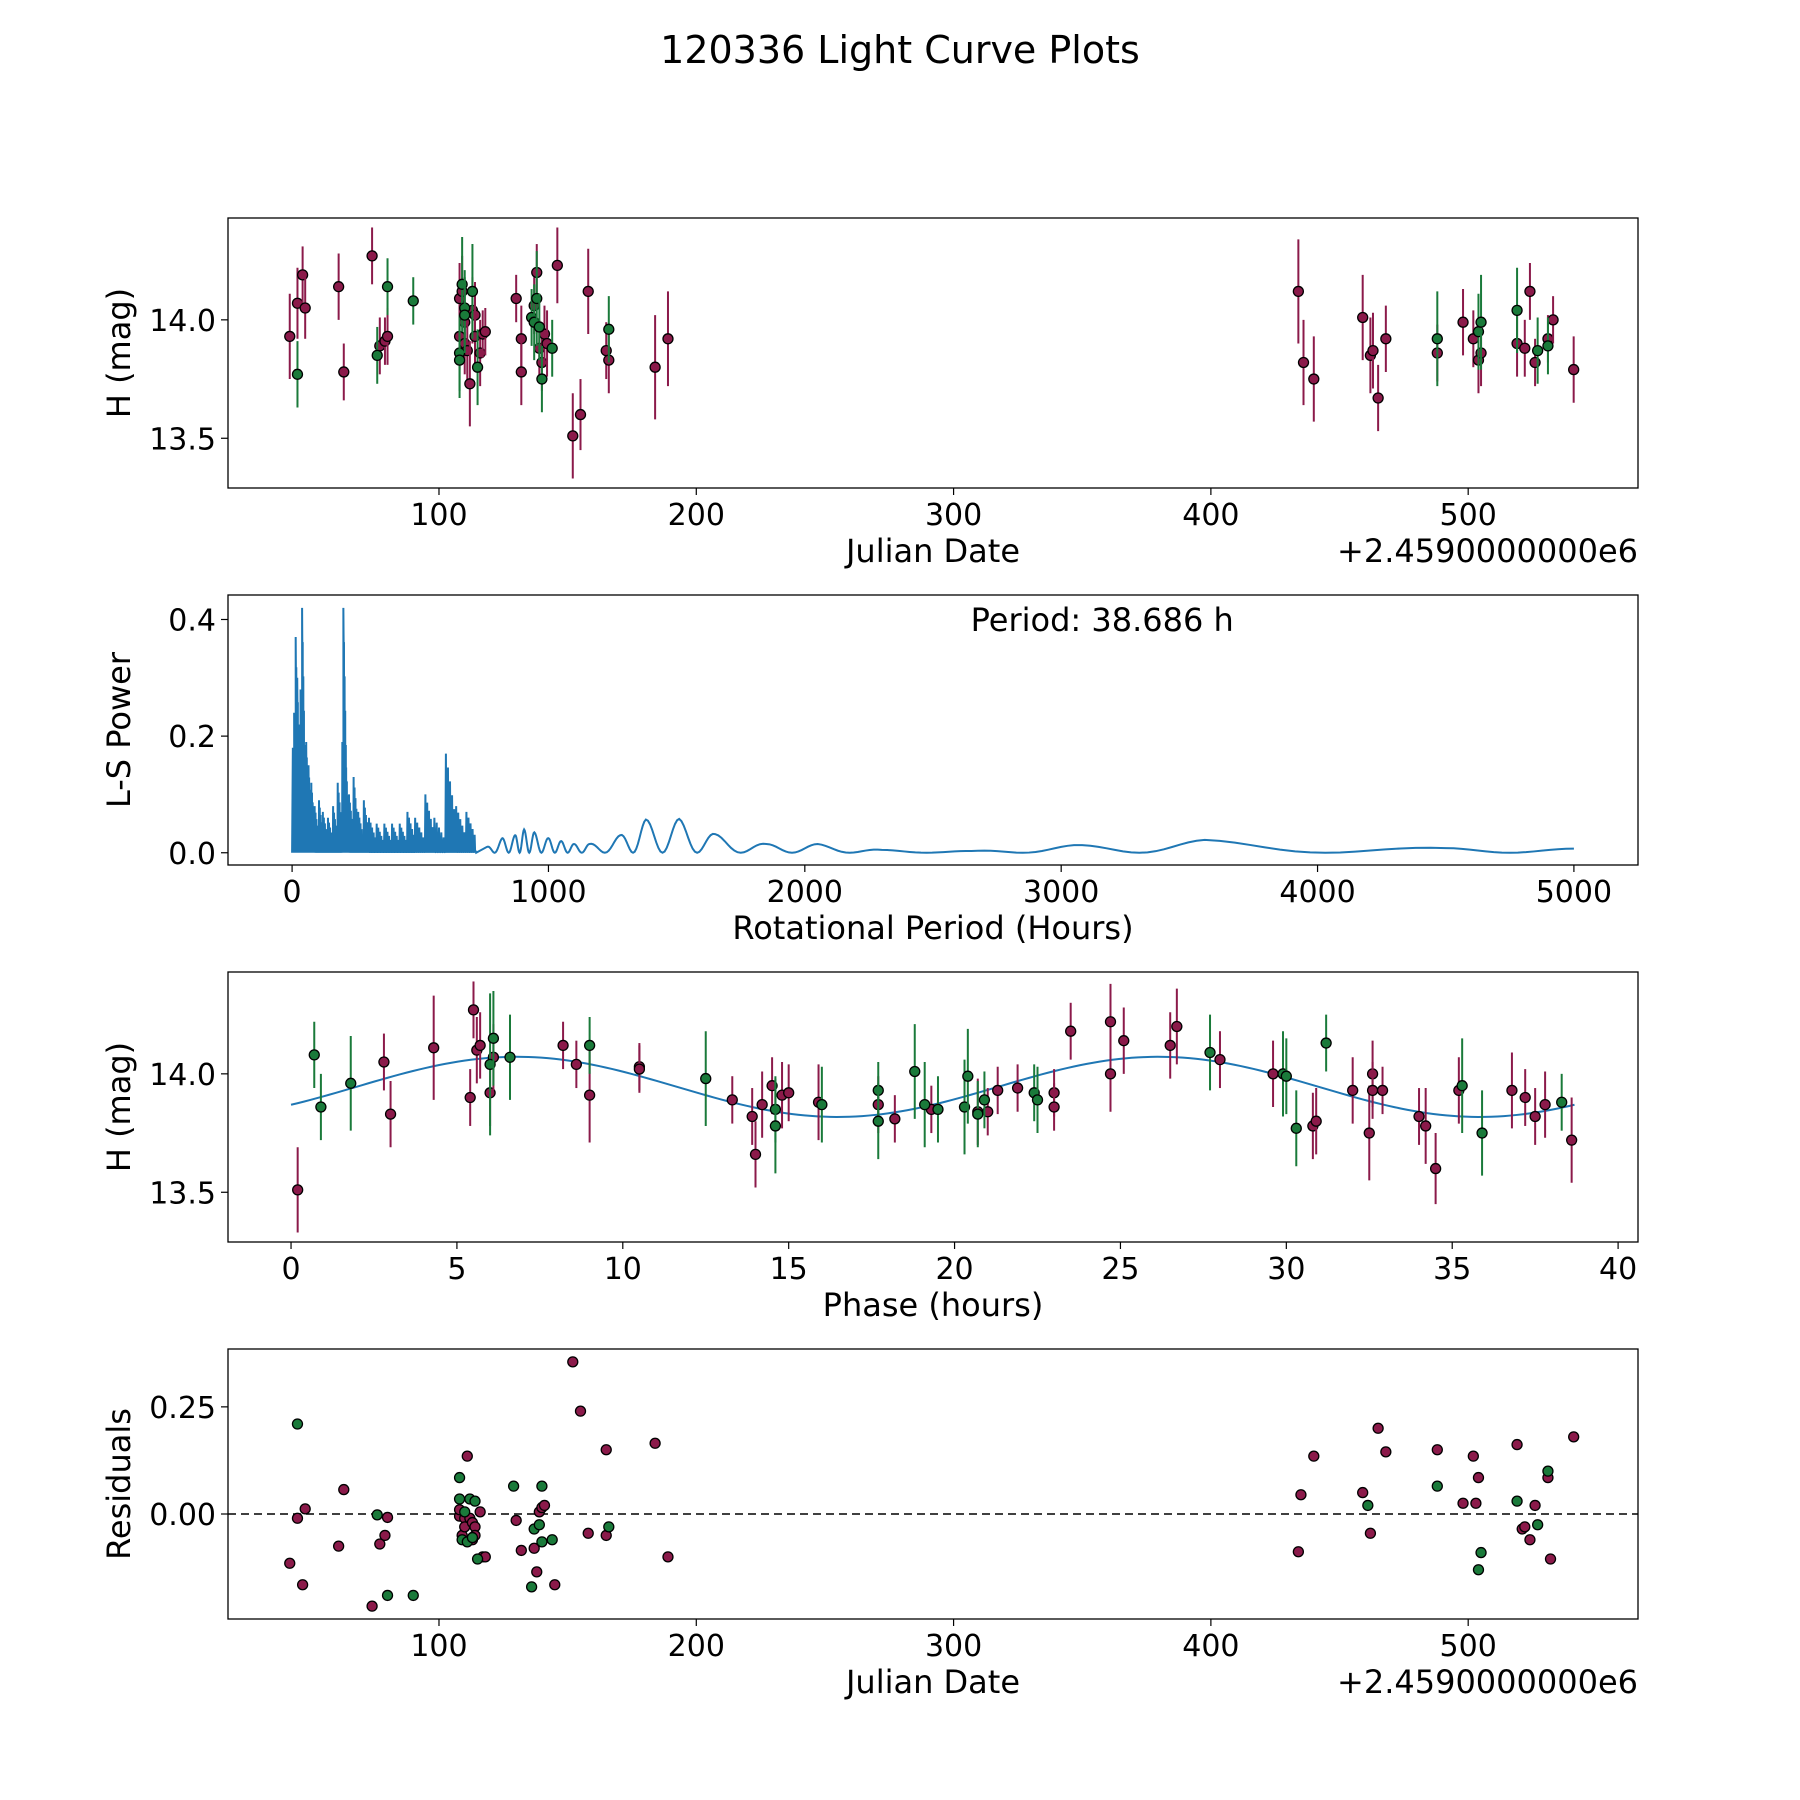  Describe the element at coordinates (438, 1646) in the screenshot. I see `x-tick-label: 100` at that location.